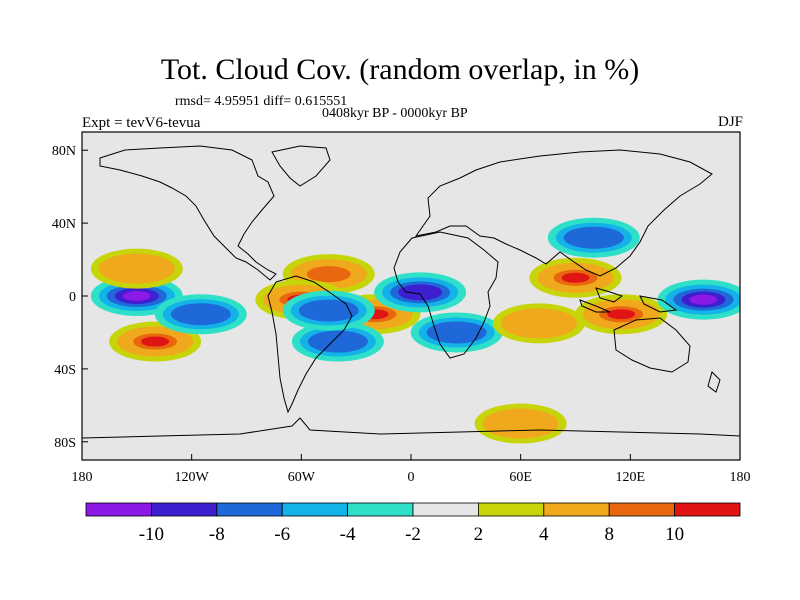 Image resolution: width=800 pixels, height=600 pixels. Describe the element at coordinates (302, 477) in the screenshot. I see `x-tick-label: 60W` at that location.